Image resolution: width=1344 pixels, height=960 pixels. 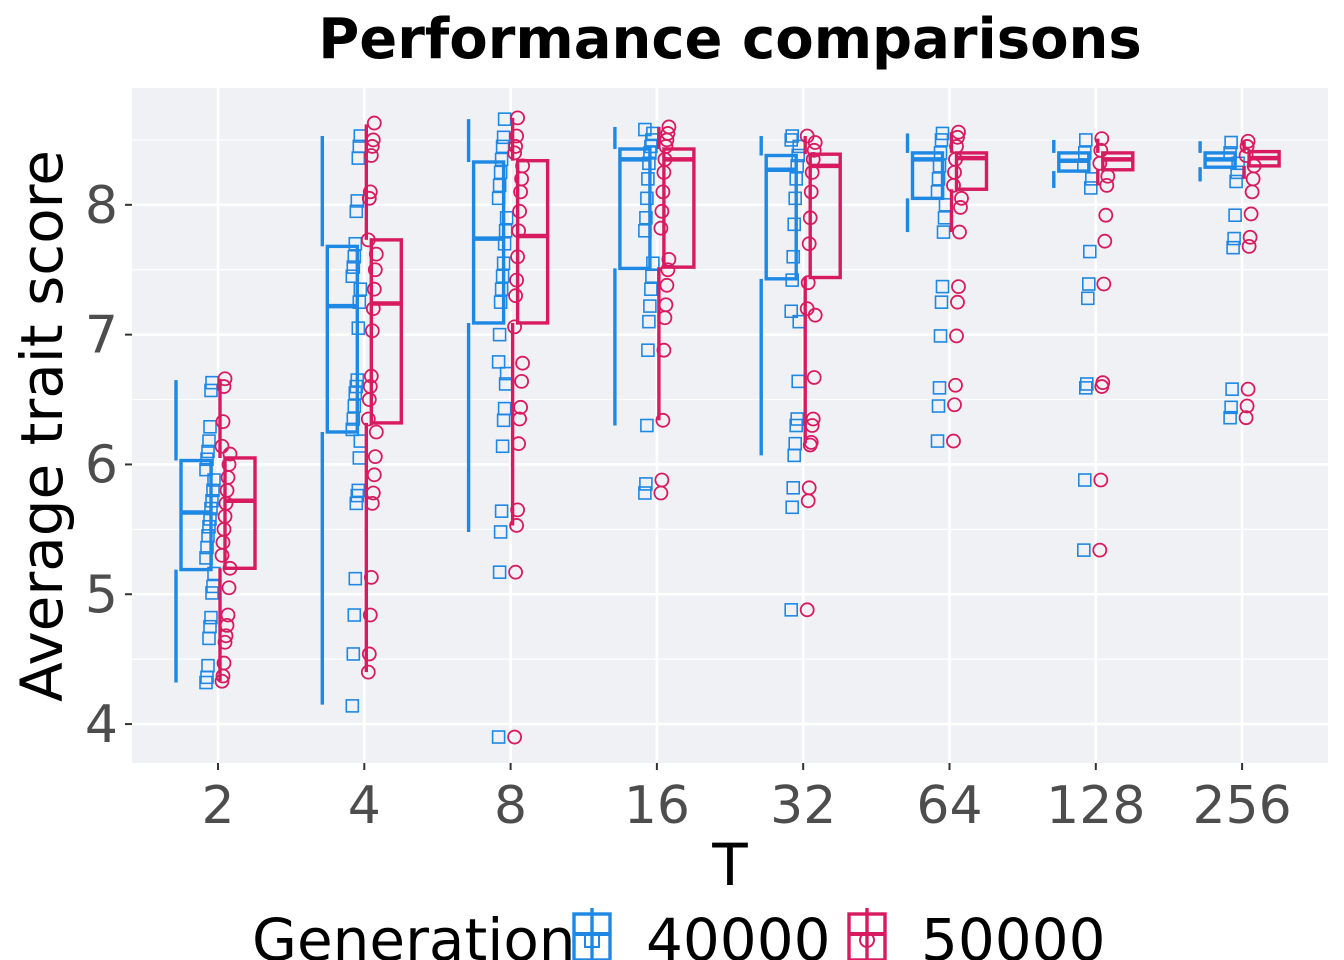 What do you see at coordinates (701, 933) in the screenshot?
I see `legend-key-40000: 40000` at bounding box center [701, 933].